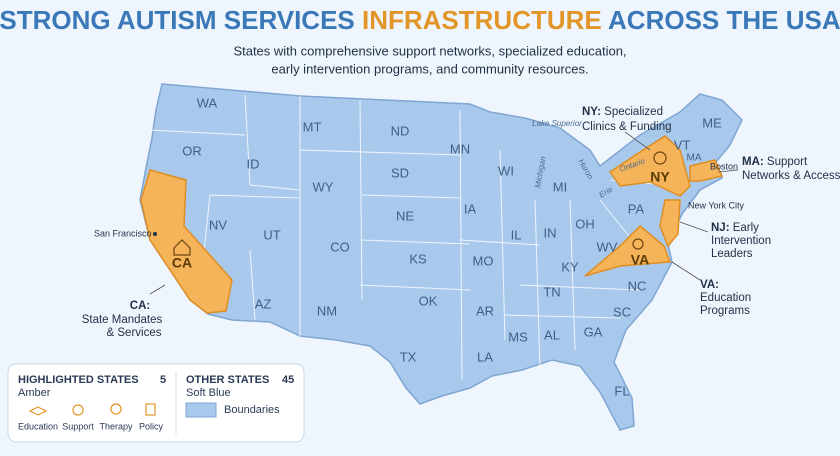  Describe the element at coordinates (741, 241) in the screenshot. I see `callout-line: Intervention` at that location.